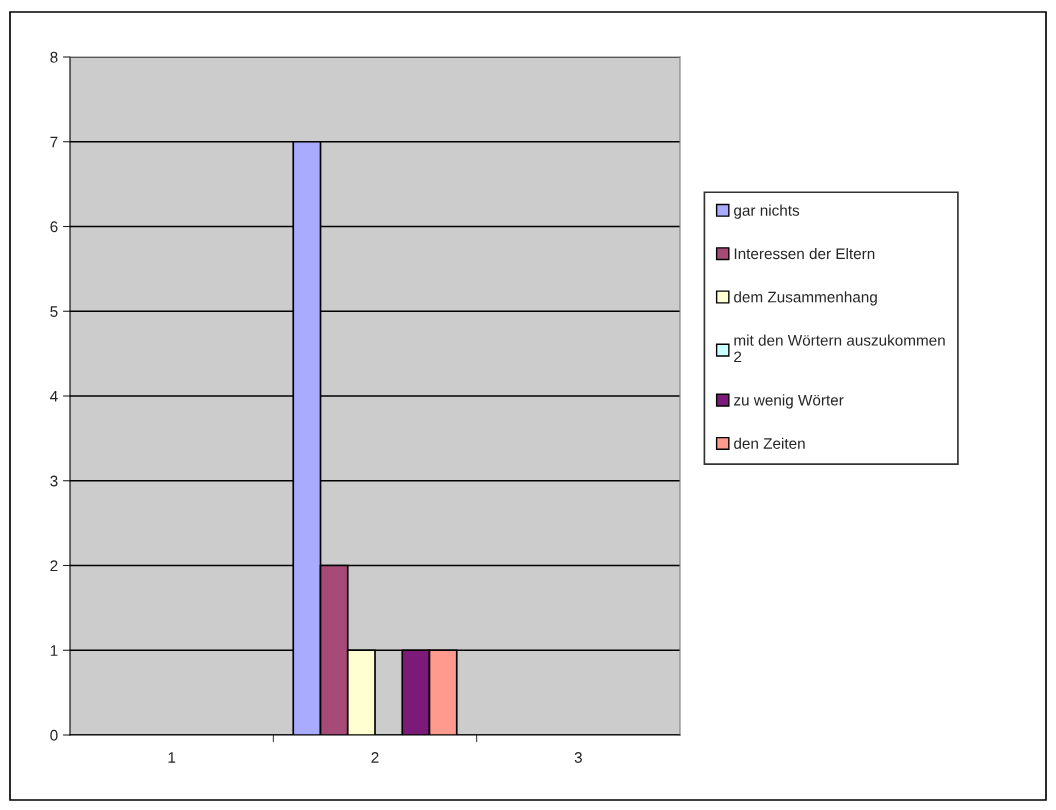 This screenshot has width=1056, height=810. Describe the element at coordinates (54, 227) in the screenshot. I see `y-tick-label: 6` at that location.